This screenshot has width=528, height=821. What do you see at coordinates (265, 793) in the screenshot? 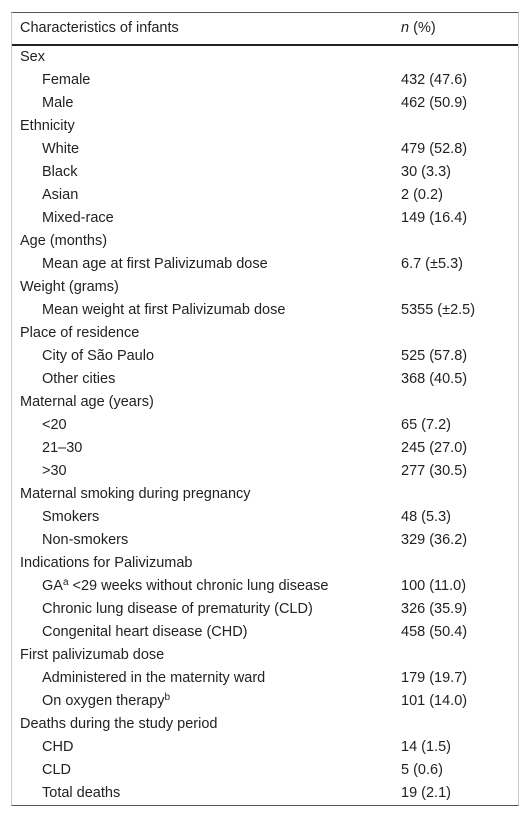
I see `data-row: Total deaths 19 (2.1)` at bounding box center [265, 793].